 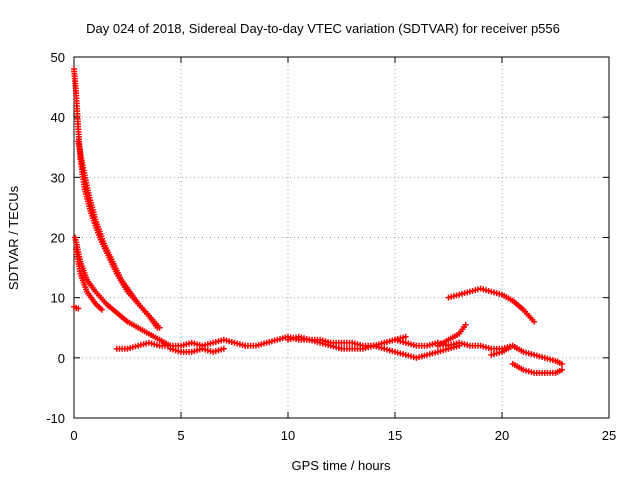 What do you see at coordinates (55, 418) in the screenshot?
I see `y-tick-label: -10` at bounding box center [55, 418].